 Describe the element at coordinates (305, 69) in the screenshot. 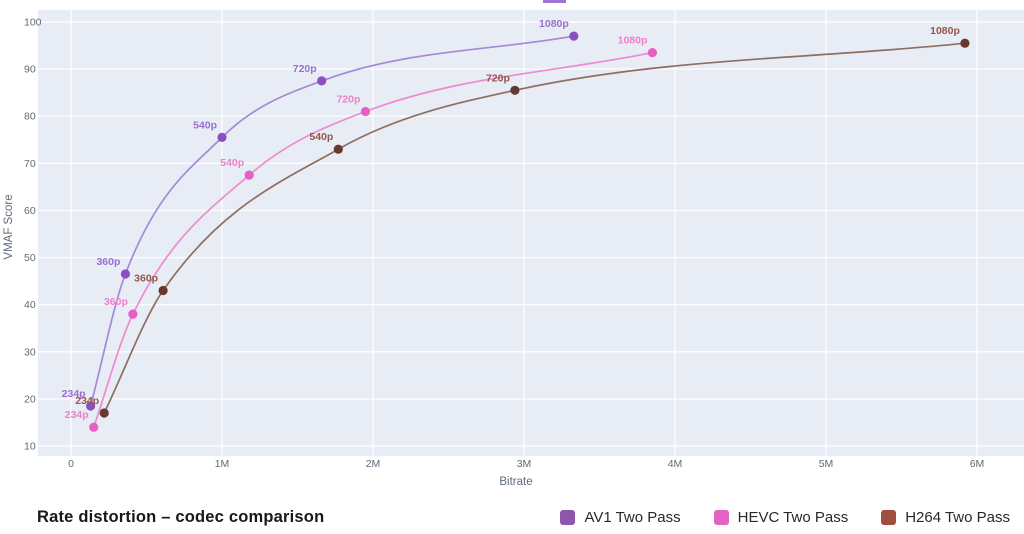

I see `point-label-av1-two-pass-720p: 720p` at that location.